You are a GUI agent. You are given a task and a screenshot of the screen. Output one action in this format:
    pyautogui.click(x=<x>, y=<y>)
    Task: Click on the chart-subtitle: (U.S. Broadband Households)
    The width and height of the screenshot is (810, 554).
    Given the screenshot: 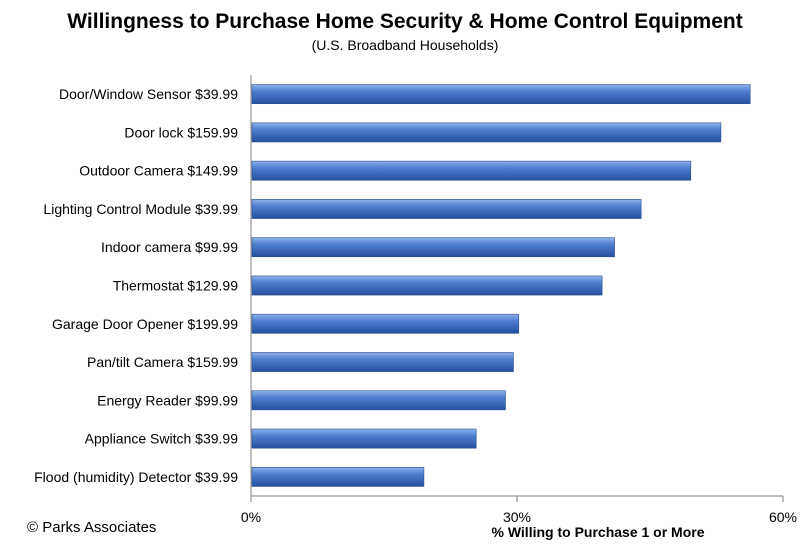 What is the action you would take?
    pyautogui.click(x=405, y=45)
    